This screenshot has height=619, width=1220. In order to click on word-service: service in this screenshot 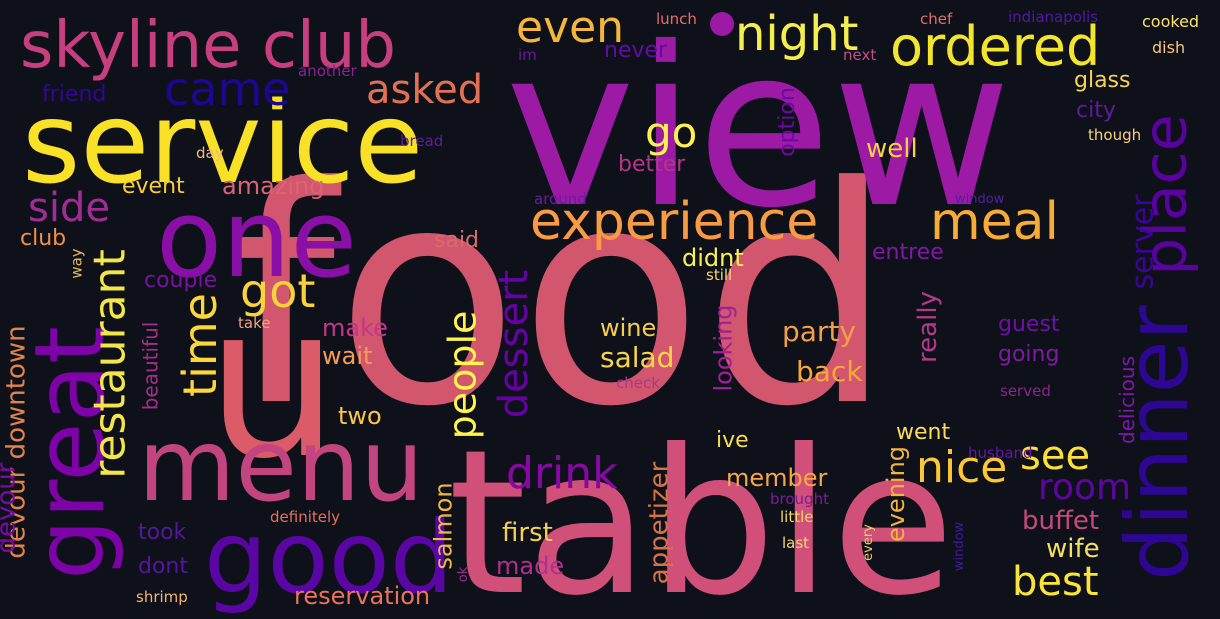, I will do `click(223, 144)`.